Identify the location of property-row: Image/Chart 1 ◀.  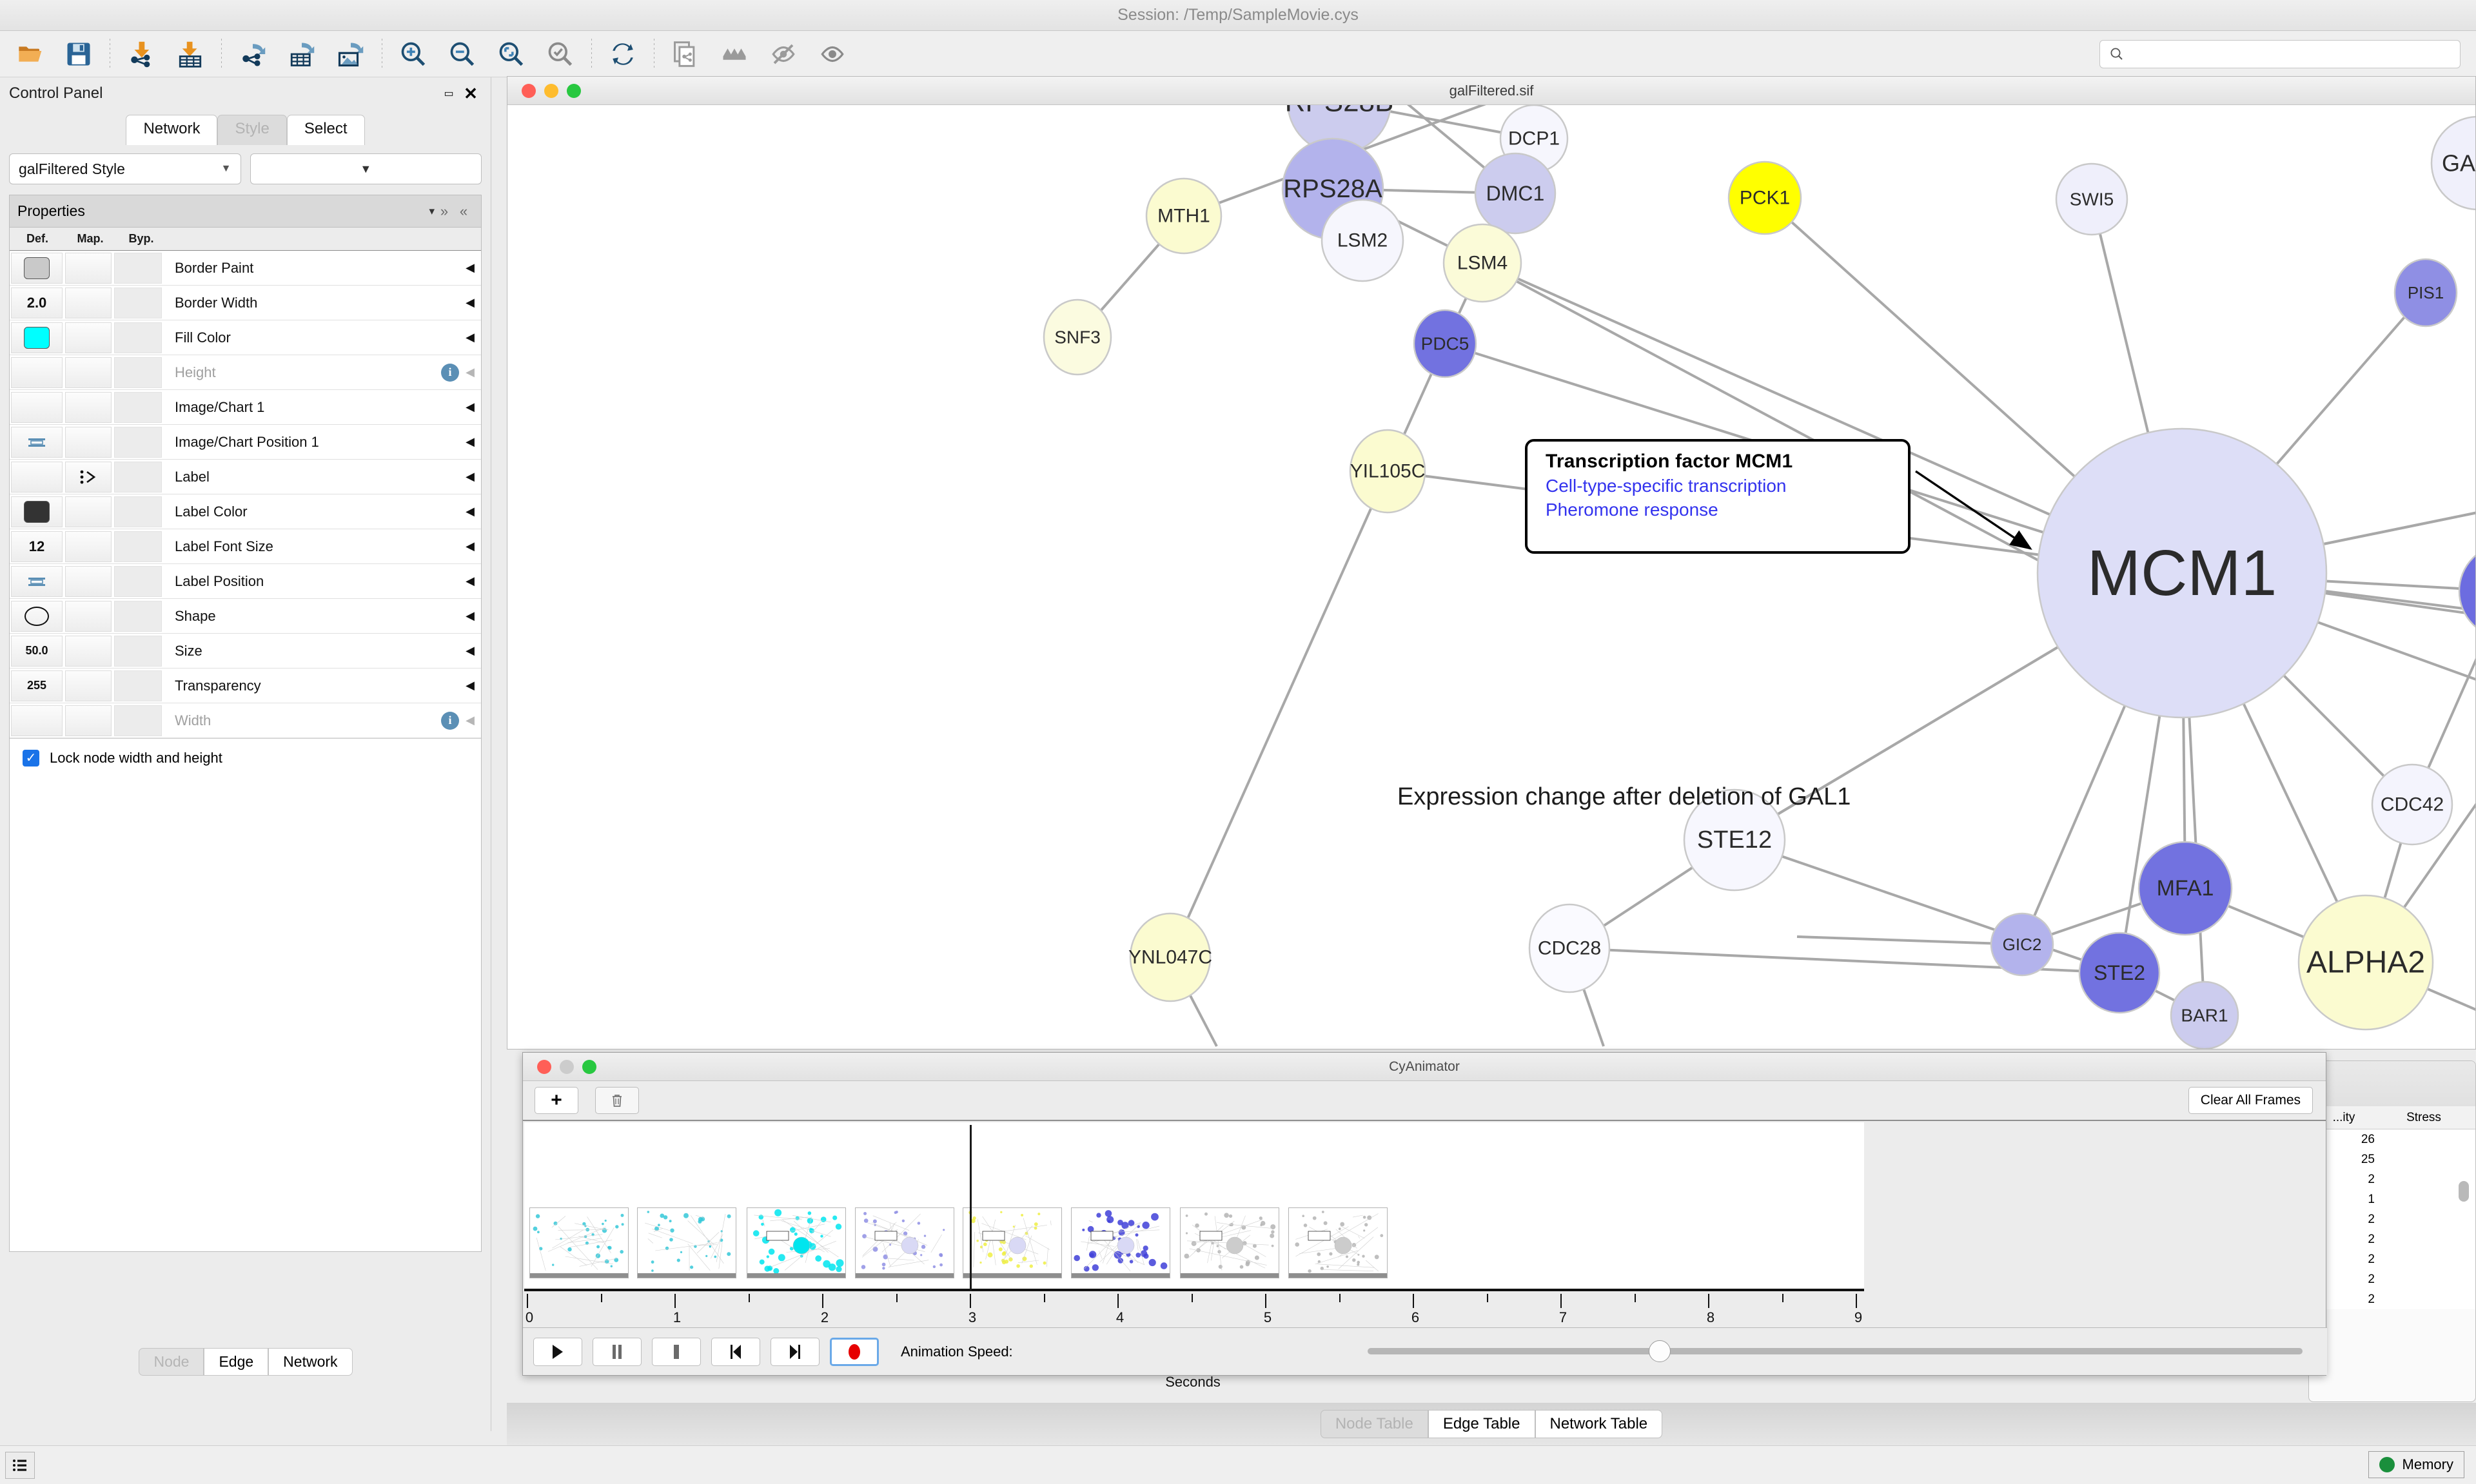
(245, 407).